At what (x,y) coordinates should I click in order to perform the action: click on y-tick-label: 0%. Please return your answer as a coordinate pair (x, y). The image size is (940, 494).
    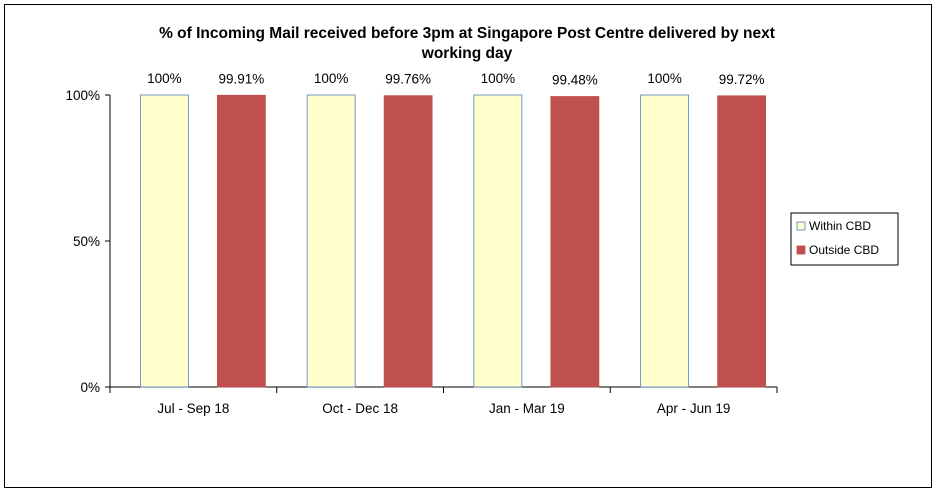
    Looking at the image, I should click on (90, 387).